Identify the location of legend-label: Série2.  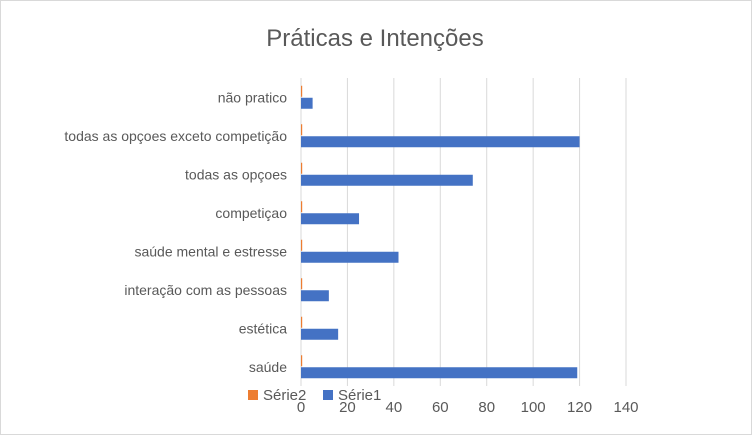
(284, 395).